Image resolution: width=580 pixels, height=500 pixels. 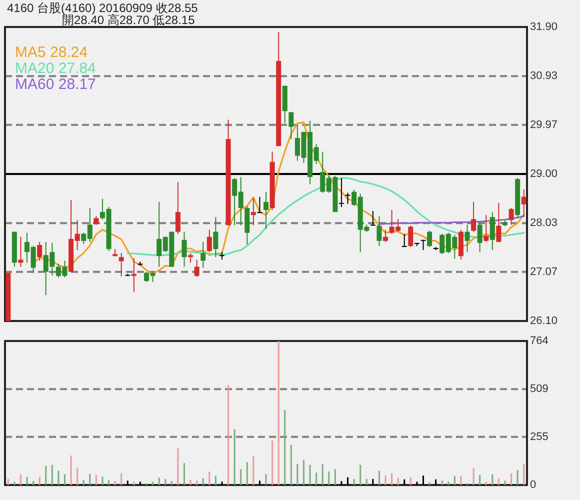 What do you see at coordinates (55, 68) in the screenshot?
I see `text: MA20 27.84` at bounding box center [55, 68].